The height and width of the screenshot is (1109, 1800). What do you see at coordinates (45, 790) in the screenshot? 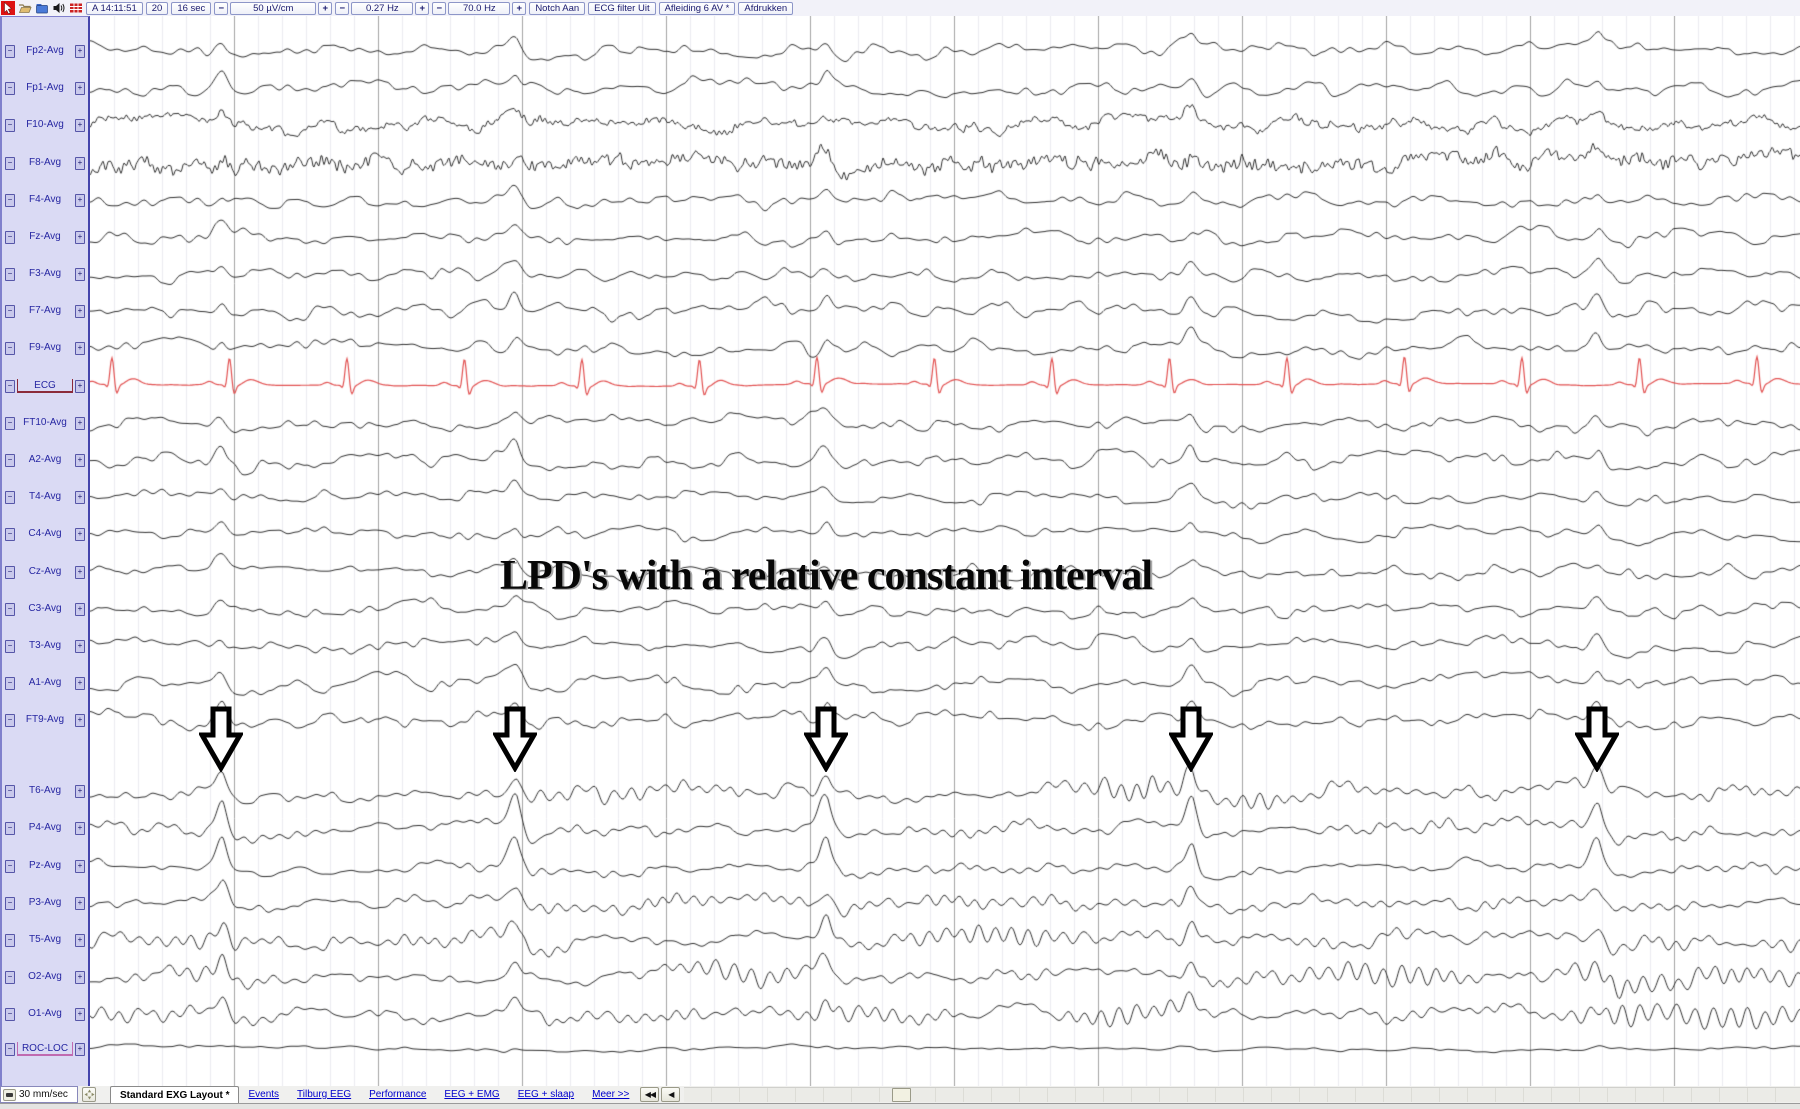
I see `channel-label: T6-Avg` at bounding box center [45, 790].